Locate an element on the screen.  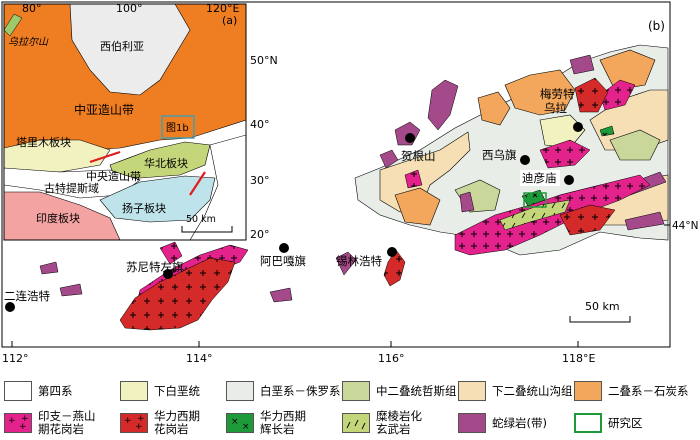
lon-tick-118: 118°E is located at coordinates (578, 358).